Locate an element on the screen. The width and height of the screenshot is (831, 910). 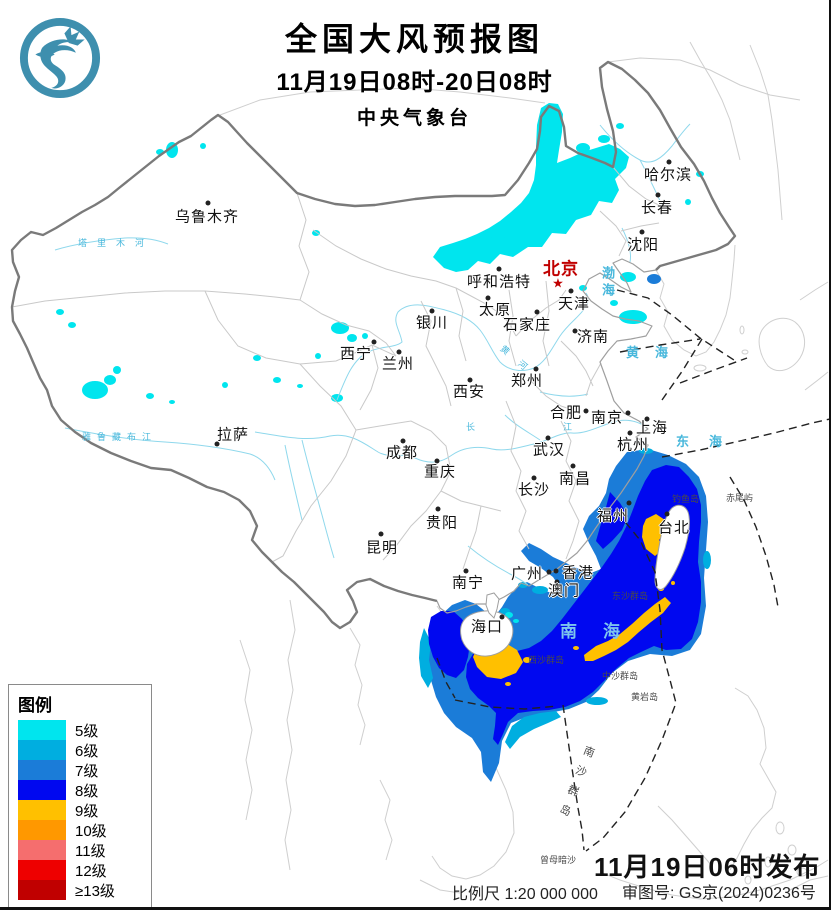
legend-label: 6级 is located at coordinates (87, 751).